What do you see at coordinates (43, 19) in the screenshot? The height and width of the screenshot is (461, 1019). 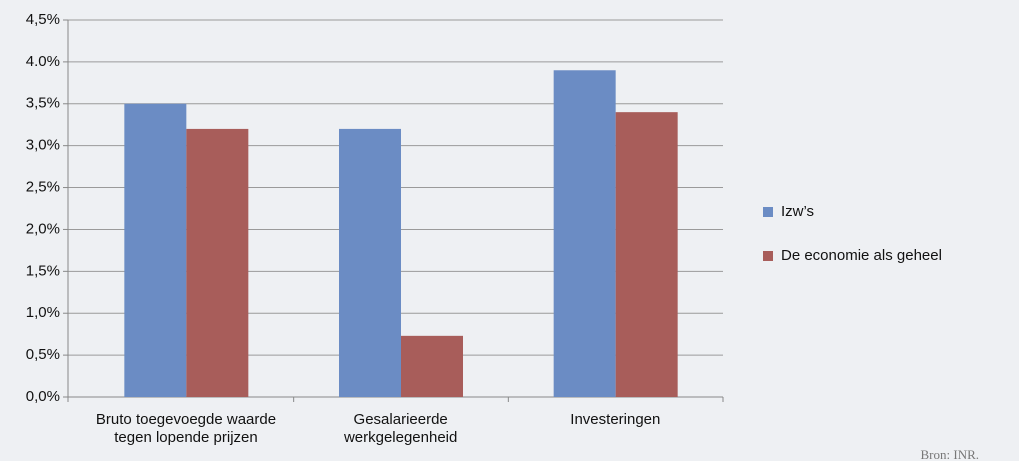 I see `y-tick-label: 4,5%` at bounding box center [43, 19].